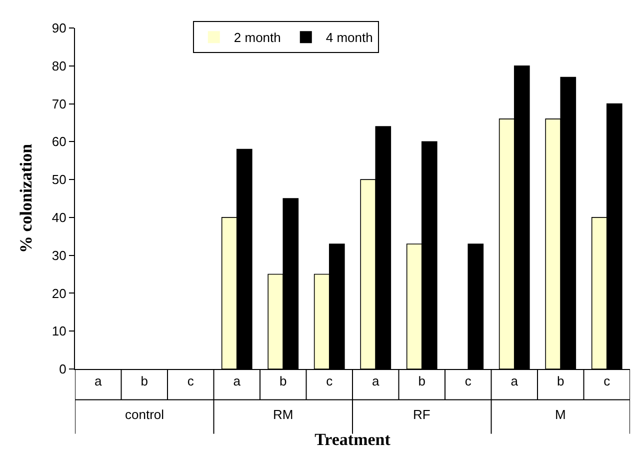 The image size is (642, 469). Describe the element at coordinates (59, 28) in the screenshot. I see `y-tick-label: 90` at that location.